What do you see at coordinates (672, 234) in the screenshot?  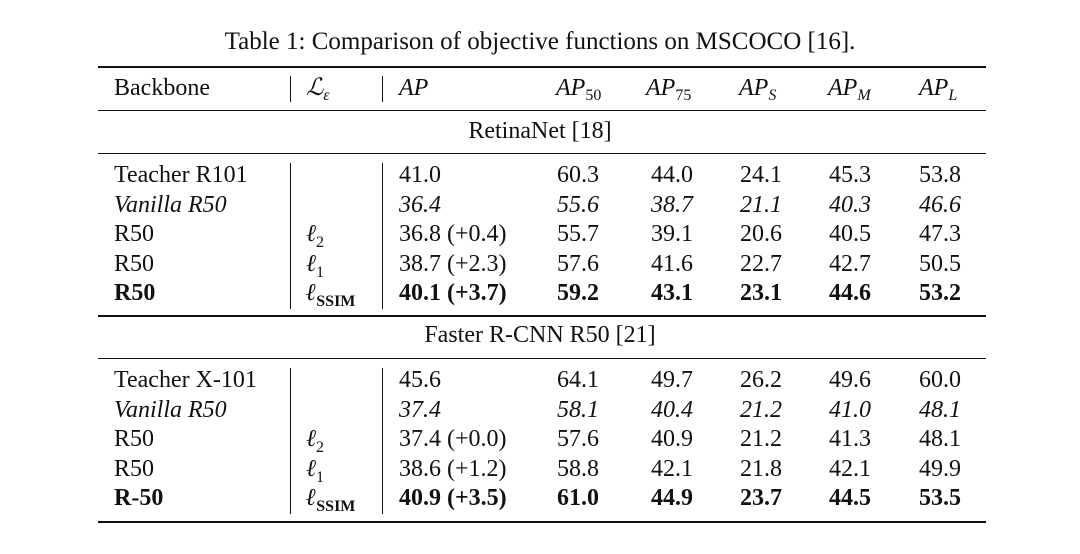 I see `cell-ap75: 39.1` at bounding box center [672, 234].